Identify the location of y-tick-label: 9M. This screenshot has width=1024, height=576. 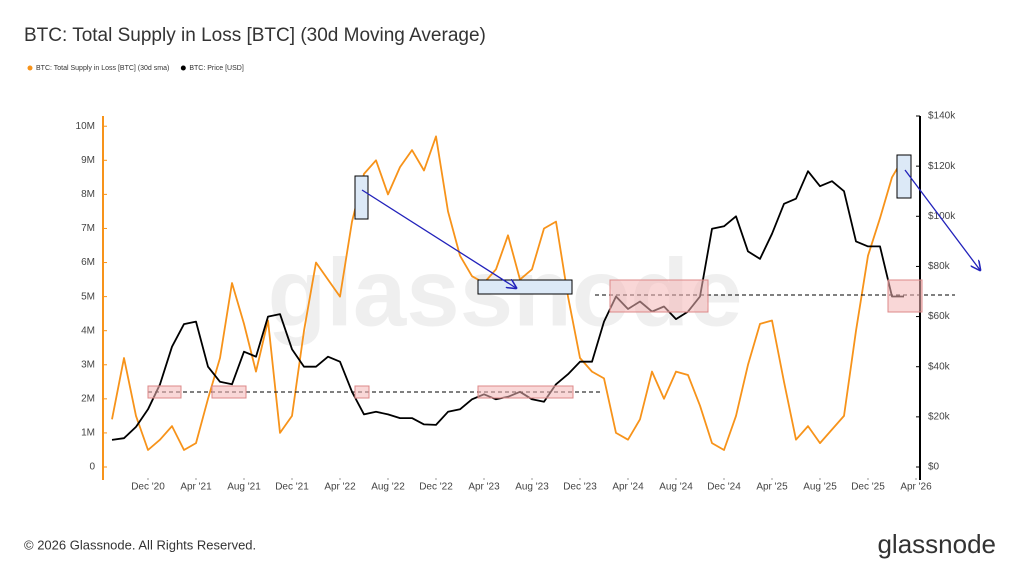
(88, 160).